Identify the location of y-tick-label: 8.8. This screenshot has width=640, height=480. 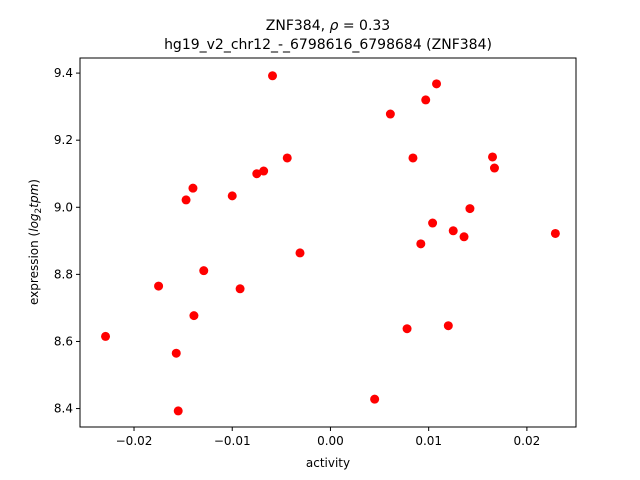
(63, 274).